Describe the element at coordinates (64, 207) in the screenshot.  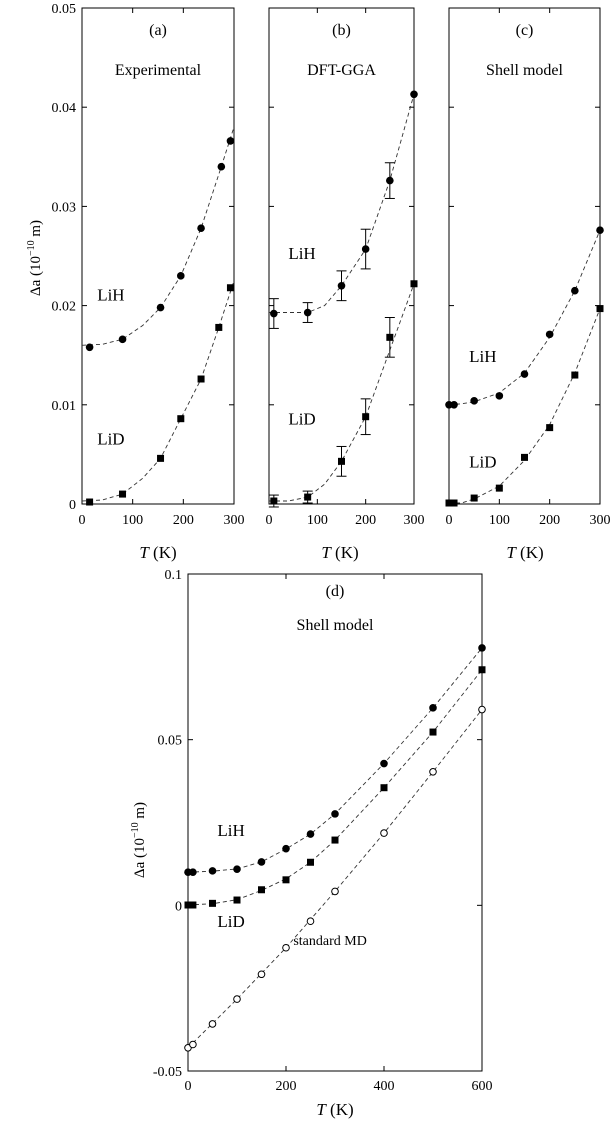
I see `y-tick-label: 0.03` at that location.